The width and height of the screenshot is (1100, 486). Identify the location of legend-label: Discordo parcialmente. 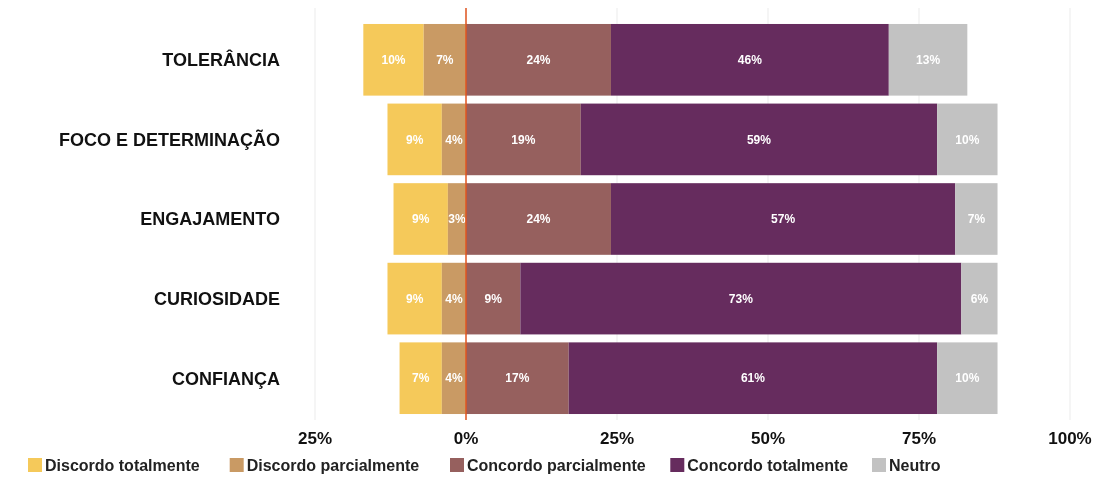
(333, 465).